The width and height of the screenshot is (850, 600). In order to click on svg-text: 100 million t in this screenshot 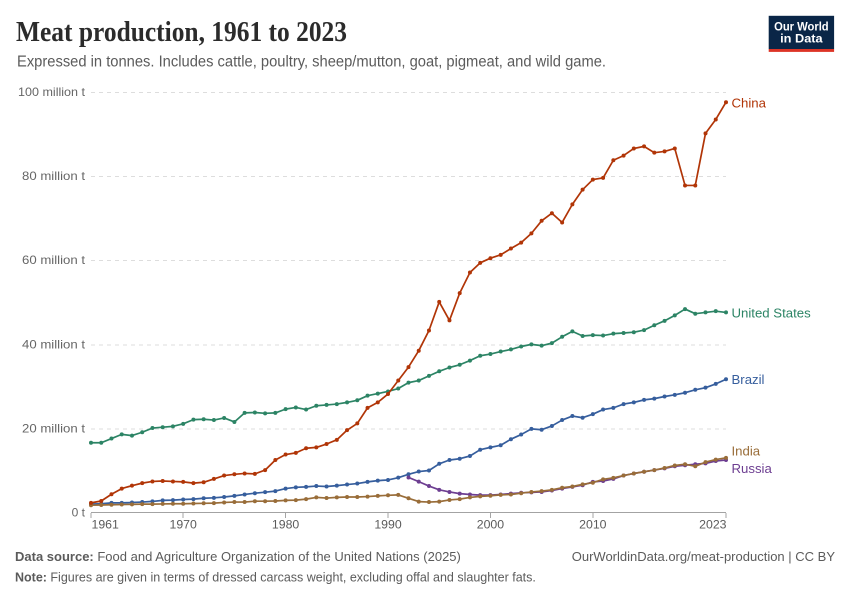, I will do `click(52, 92)`.